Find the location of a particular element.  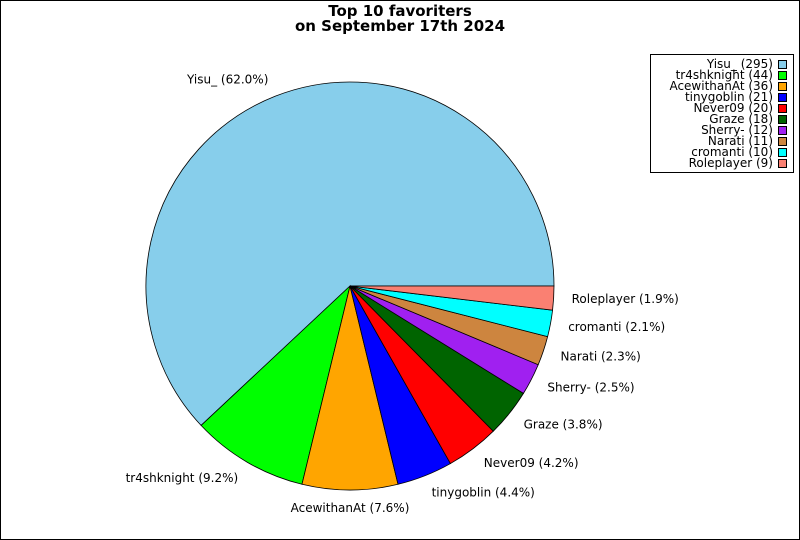

legend-item-AcewithanAt: AcewithanAt (36) is located at coordinates (728, 86).